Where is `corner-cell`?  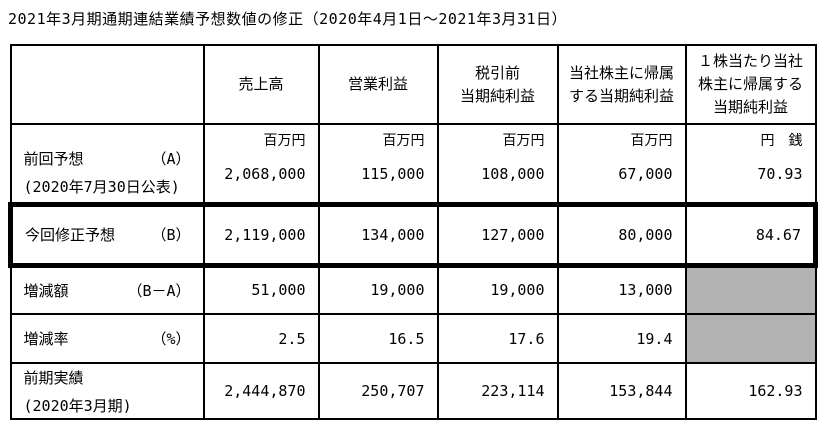
corner-cell is located at coordinates (107, 84).